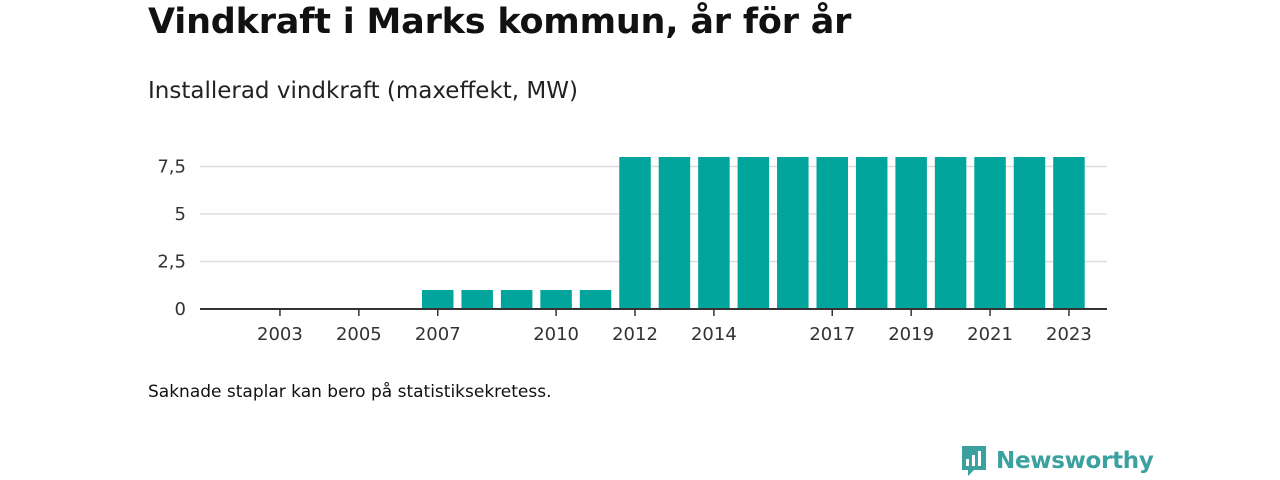 The width and height of the screenshot is (1280, 480). What do you see at coordinates (438, 334) in the screenshot?
I see `x-tick-label: 2007` at bounding box center [438, 334].